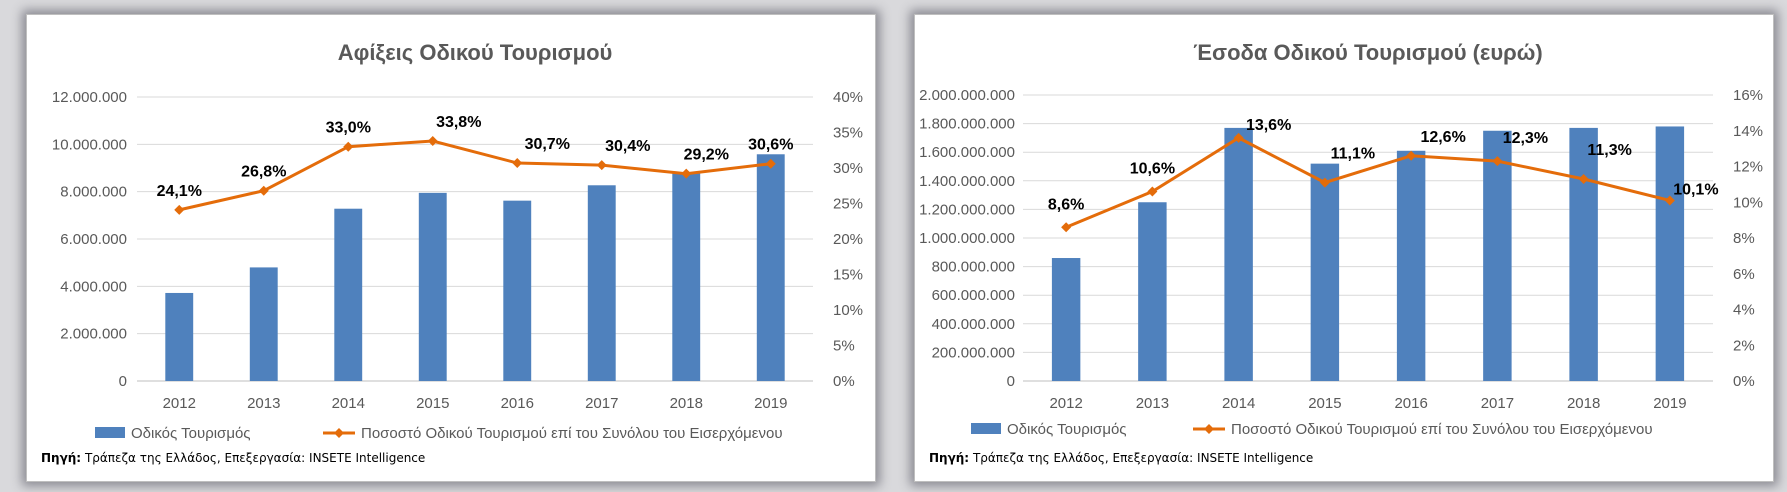 The width and height of the screenshot is (1787, 492). Describe the element at coordinates (848, 310) in the screenshot. I see `right-axis-tick: 10%` at that location.